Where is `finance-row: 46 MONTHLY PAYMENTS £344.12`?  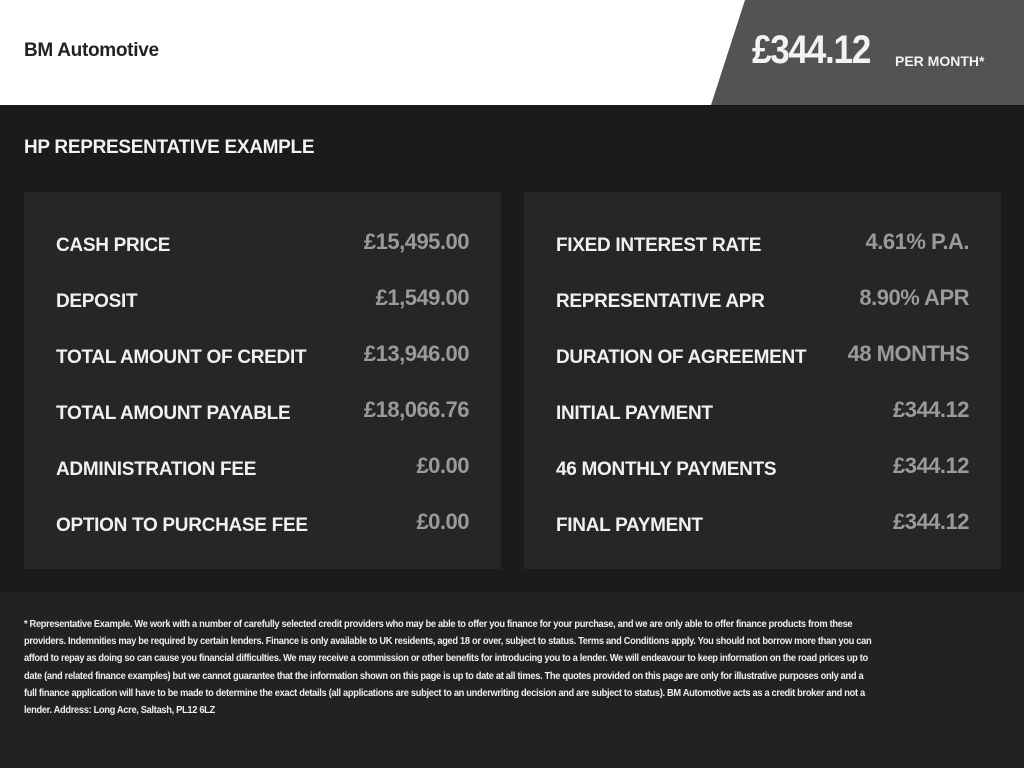
finance-row: 46 MONTHLY PAYMENTS £344.12 is located at coordinates (763, 468).